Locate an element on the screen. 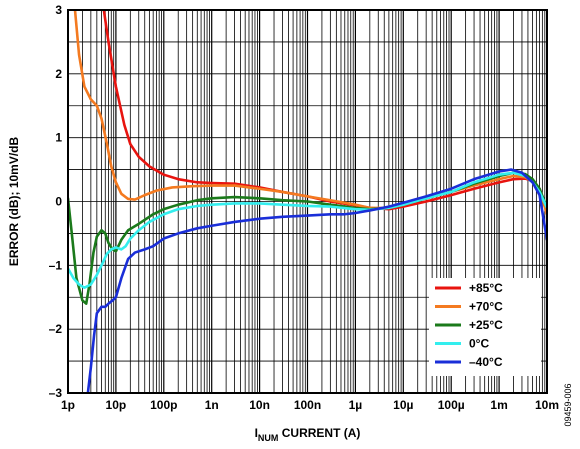 The image size is (580, 449). x-tick-label: 10µ is located at coordinates (403, 405).